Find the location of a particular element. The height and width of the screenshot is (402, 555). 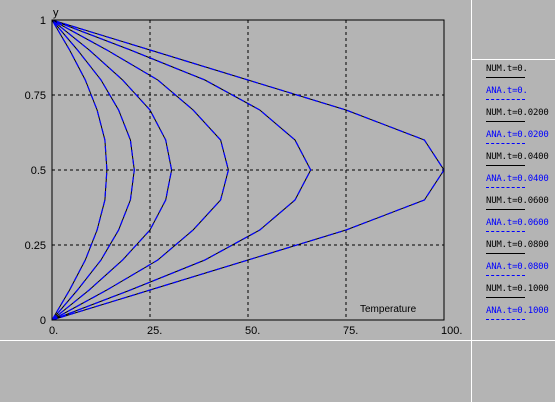

y-tick-label: 0.75 is located at coordinates (35, 96).